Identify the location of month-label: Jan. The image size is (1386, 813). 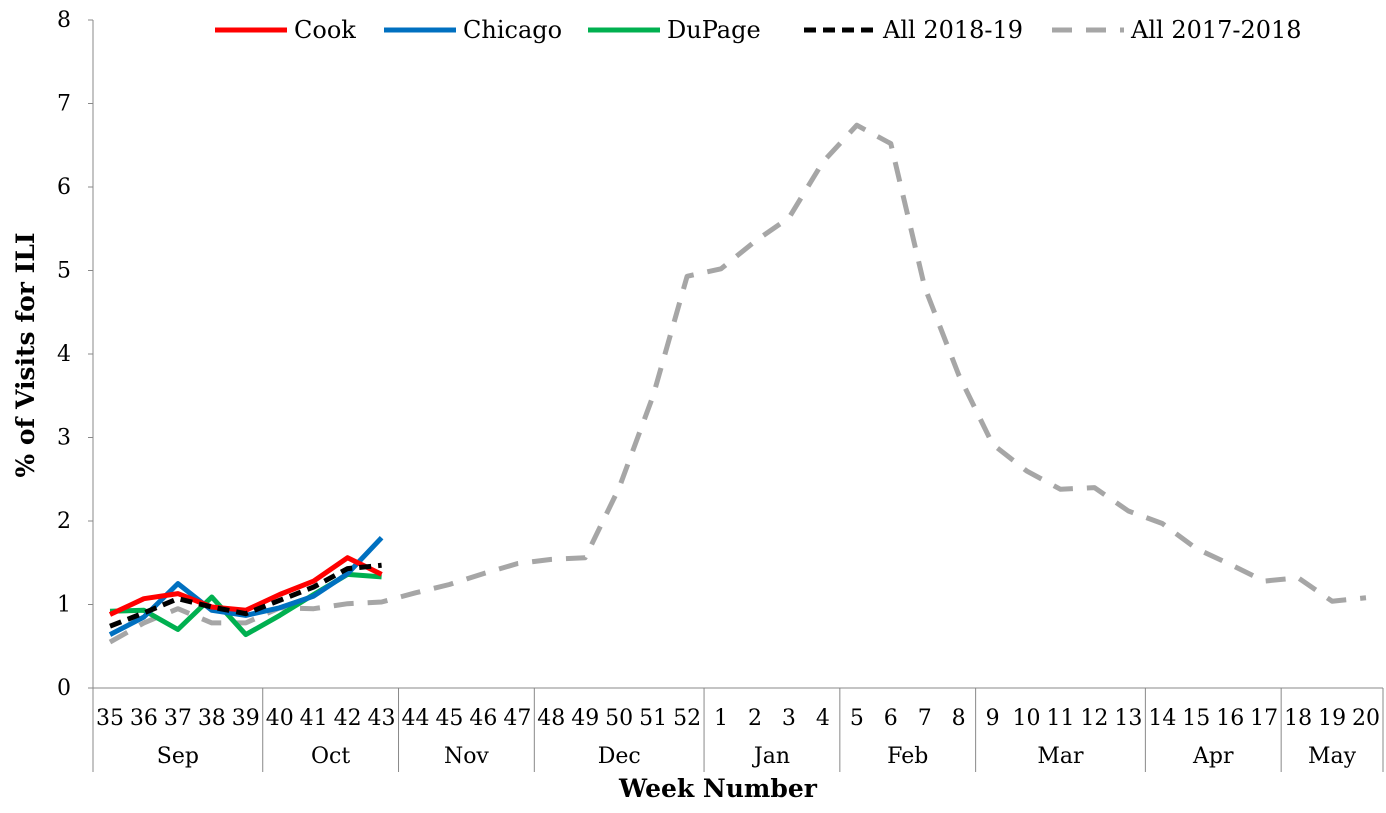
(771, 756).